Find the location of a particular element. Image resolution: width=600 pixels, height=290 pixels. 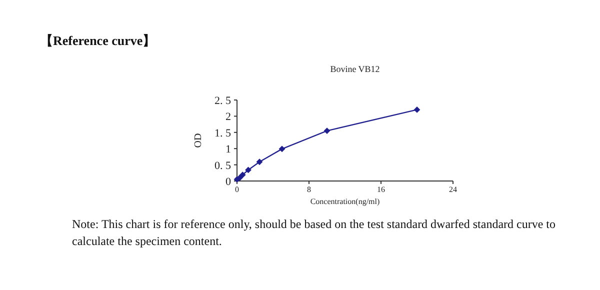

text: 【Reference curve】 is located at coordinates (98, 40).